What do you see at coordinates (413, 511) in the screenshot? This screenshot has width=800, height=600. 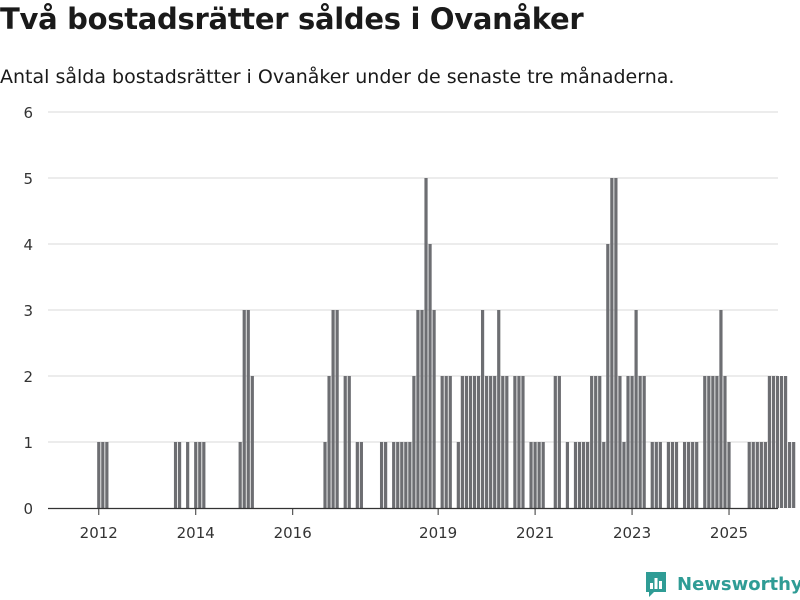 I see `axes` at bounding box center [413, 511].